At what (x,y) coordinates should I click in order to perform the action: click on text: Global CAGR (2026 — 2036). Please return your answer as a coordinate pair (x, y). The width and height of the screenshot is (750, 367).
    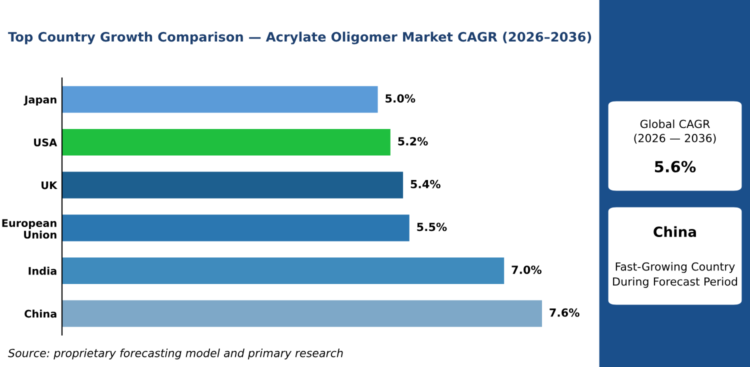
    Looking at the image, I should click on (675, 132).